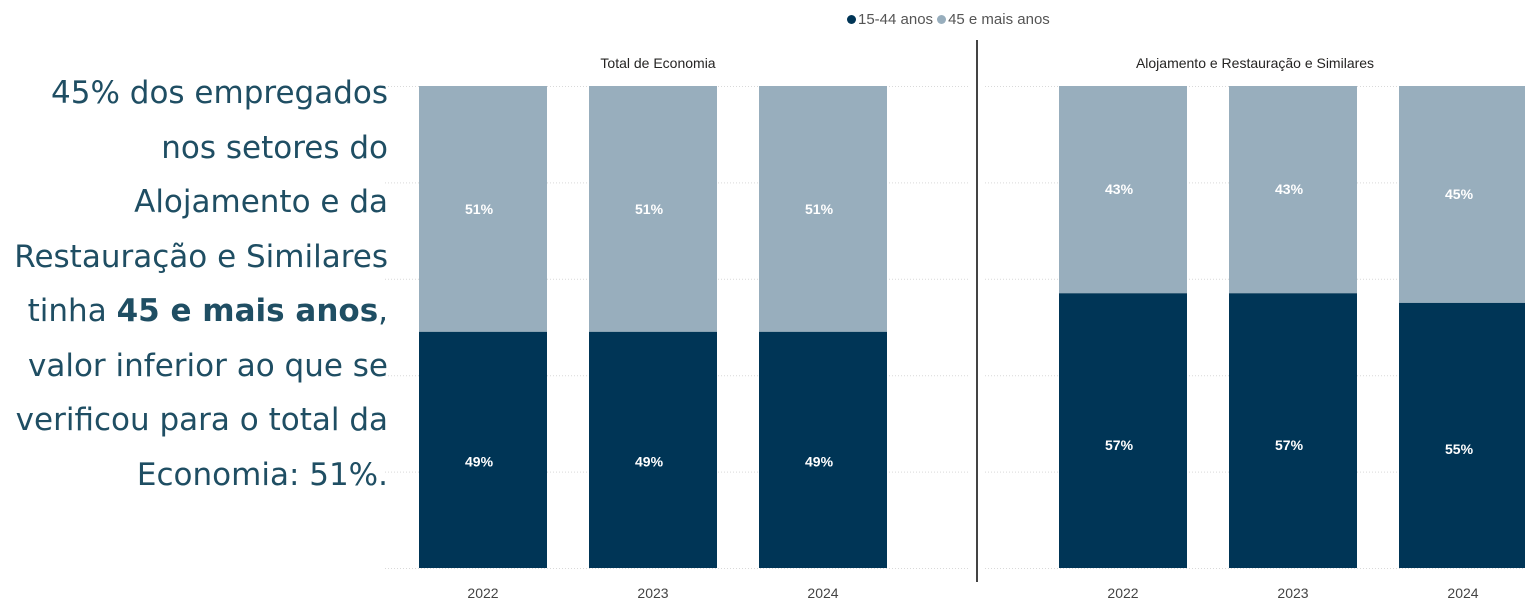  What do you see at coordinates (1255, 63) in the screenshot?
I see `panel-title-alojamento: Alojamento e Restauração e Similares` at bounding box center [1255, 63].